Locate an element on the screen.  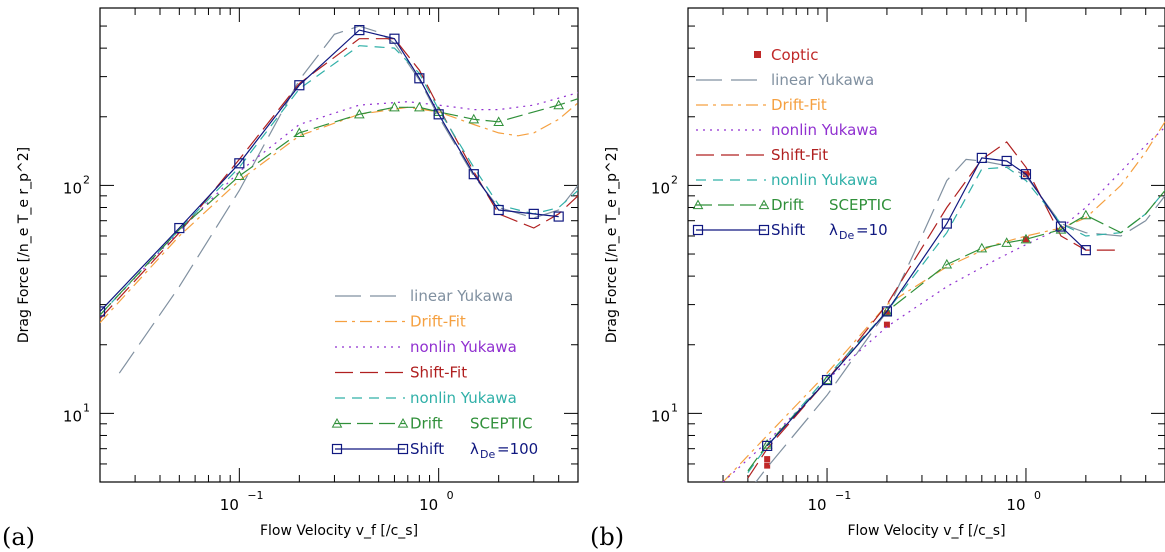
series-line is located at coordinates (926, 302).